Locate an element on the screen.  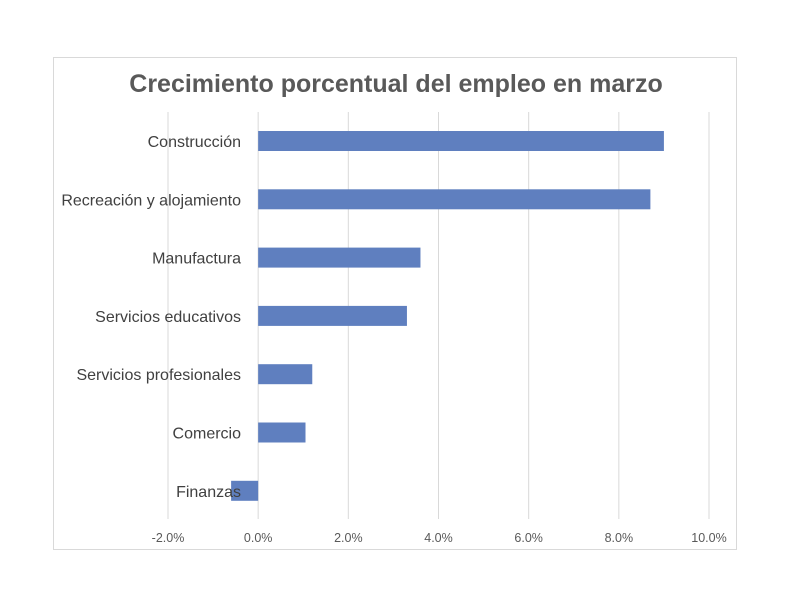
x-tick-label: 6.0% is located at coordinates (528, 538).